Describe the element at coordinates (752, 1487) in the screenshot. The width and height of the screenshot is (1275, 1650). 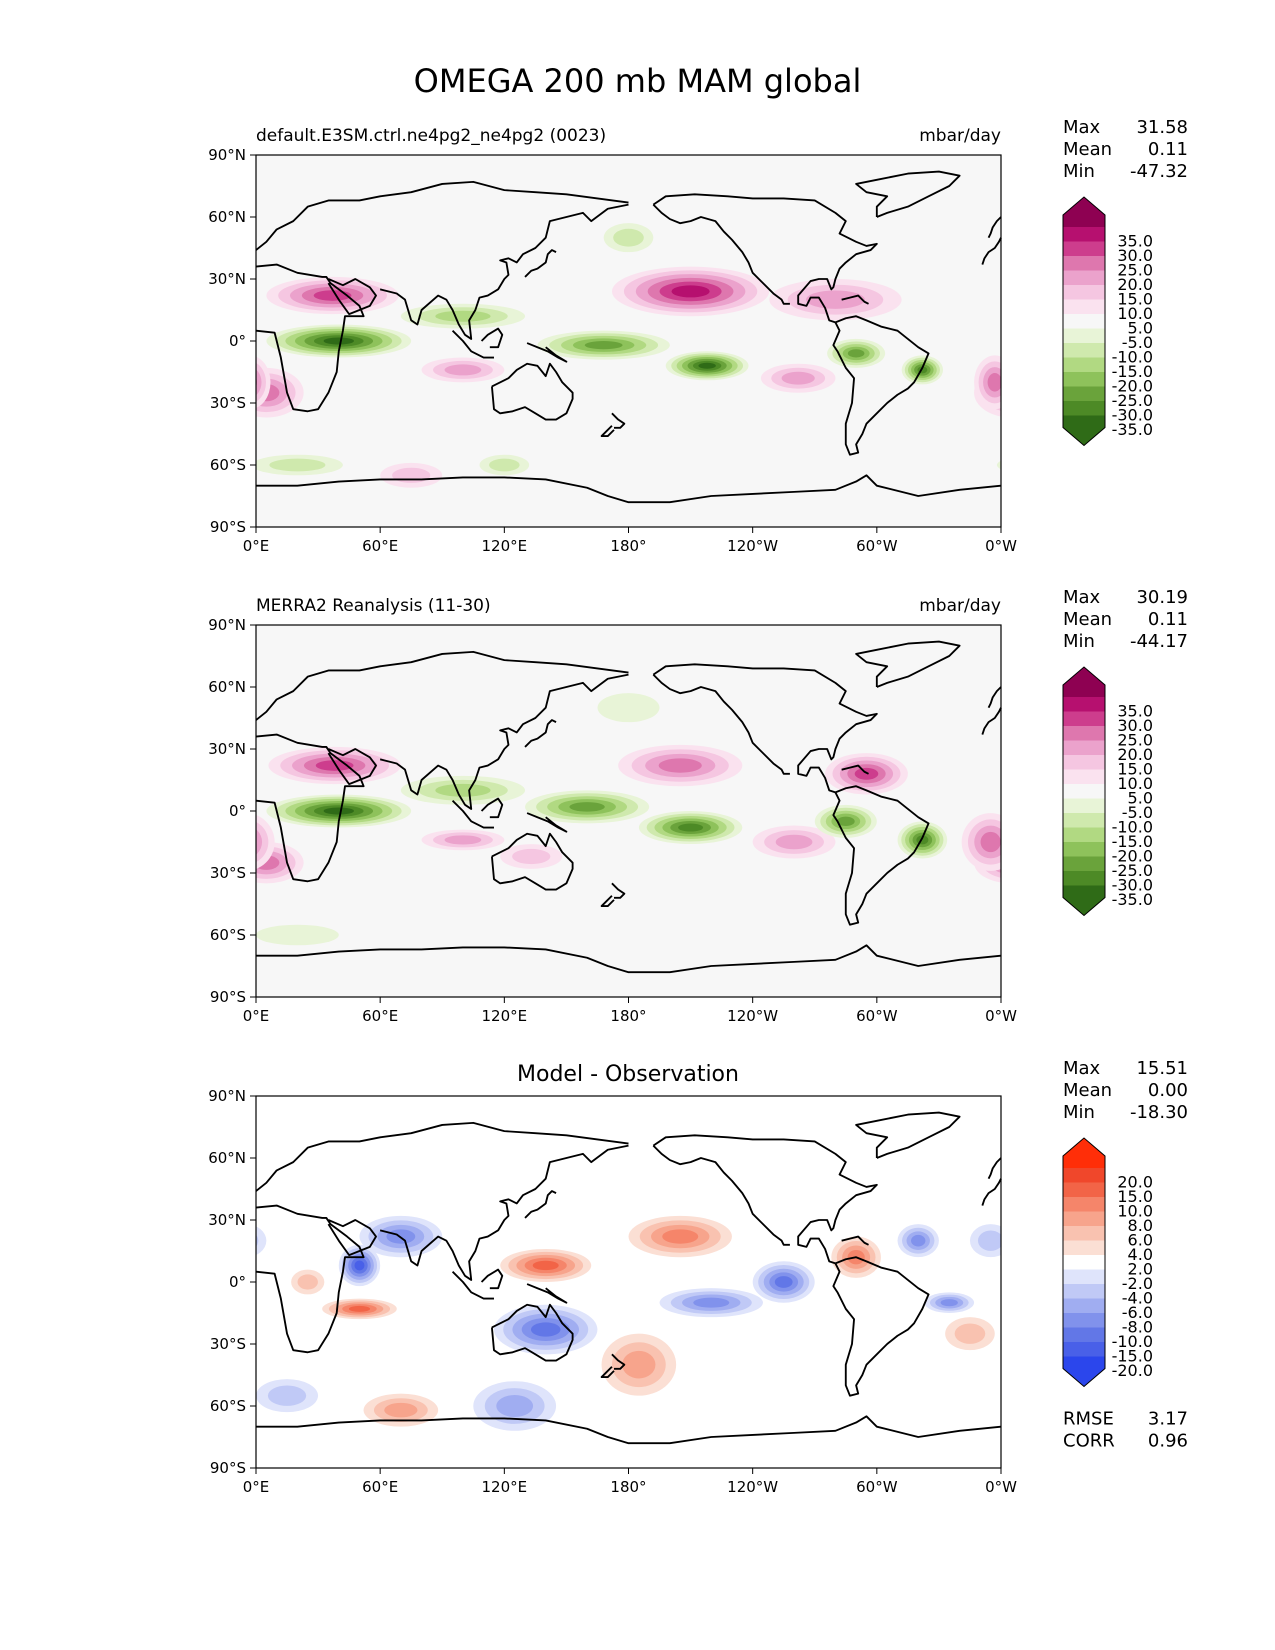
I see `x-tick-label: 120°W` at that location.